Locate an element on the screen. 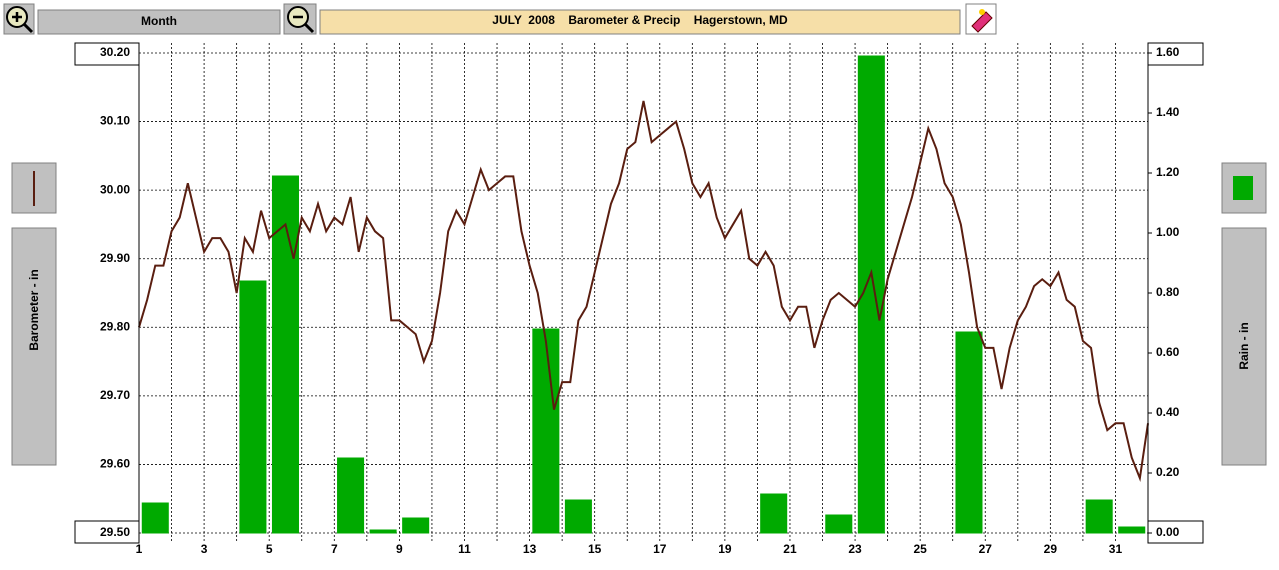 The height and width of the screenshot is (570, 1279). y-tick-label: 30.00 is located at coordinates (115, 189).